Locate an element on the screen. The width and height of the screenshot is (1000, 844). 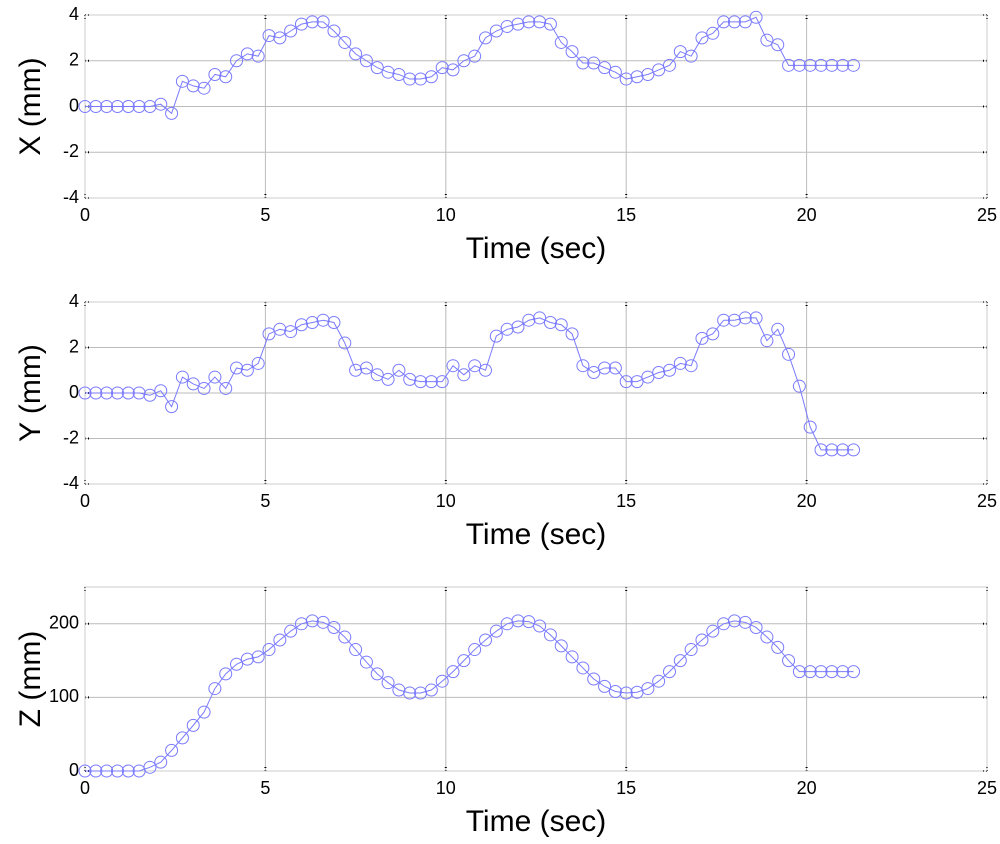
y-tick-label: 0 is located at coordinates (74, 105).